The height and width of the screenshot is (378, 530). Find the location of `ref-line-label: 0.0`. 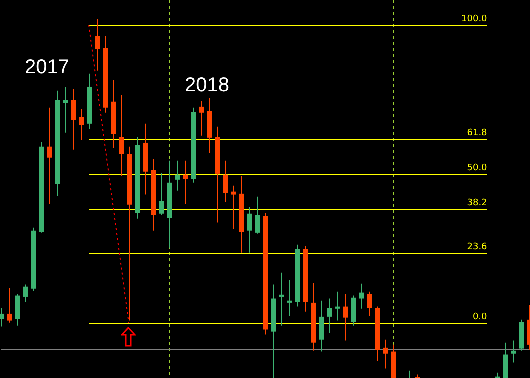

ref-line-label: 0.0 is located at coordinates (480, 317).